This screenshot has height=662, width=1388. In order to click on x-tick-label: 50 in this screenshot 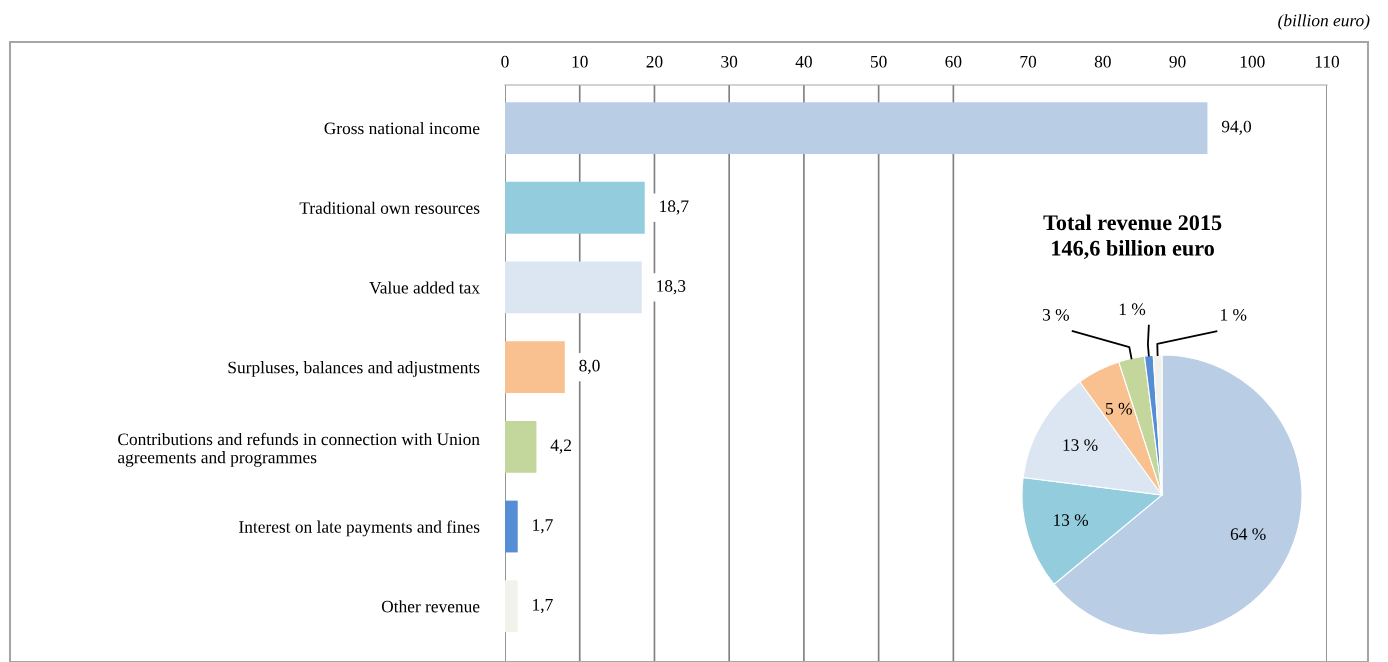, I will do `click(878, 61)`.